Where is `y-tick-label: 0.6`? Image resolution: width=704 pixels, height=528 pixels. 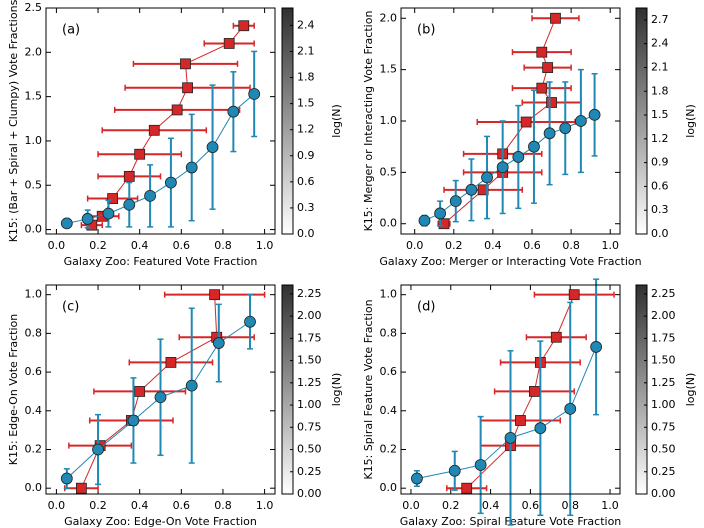
y-tick-label: 0.6 is located at coordinates (34, 371).